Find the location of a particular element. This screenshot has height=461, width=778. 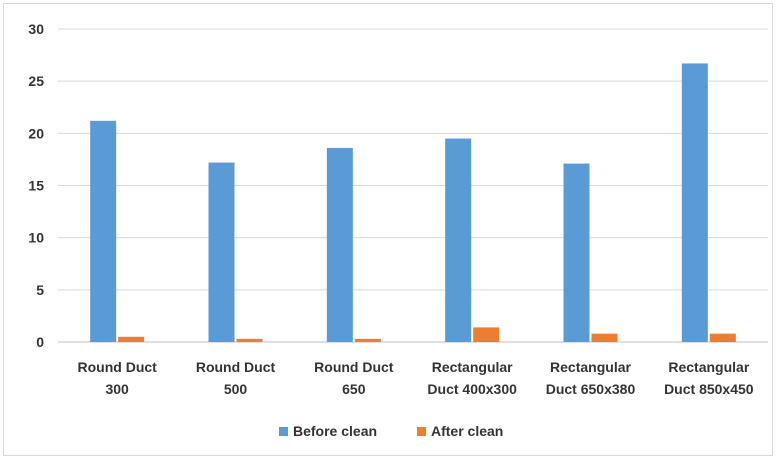

x-category-label: 300 is located at coordinates (117, 389).